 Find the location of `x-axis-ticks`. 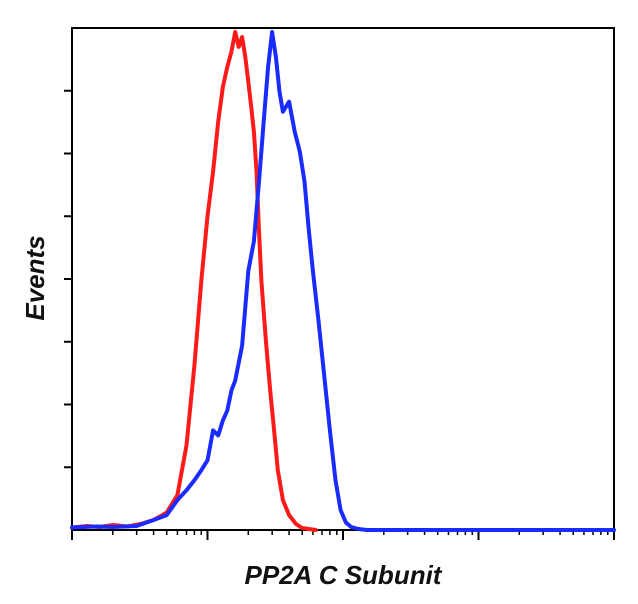

x-axis-ticks is located at coordinates (343, 535).